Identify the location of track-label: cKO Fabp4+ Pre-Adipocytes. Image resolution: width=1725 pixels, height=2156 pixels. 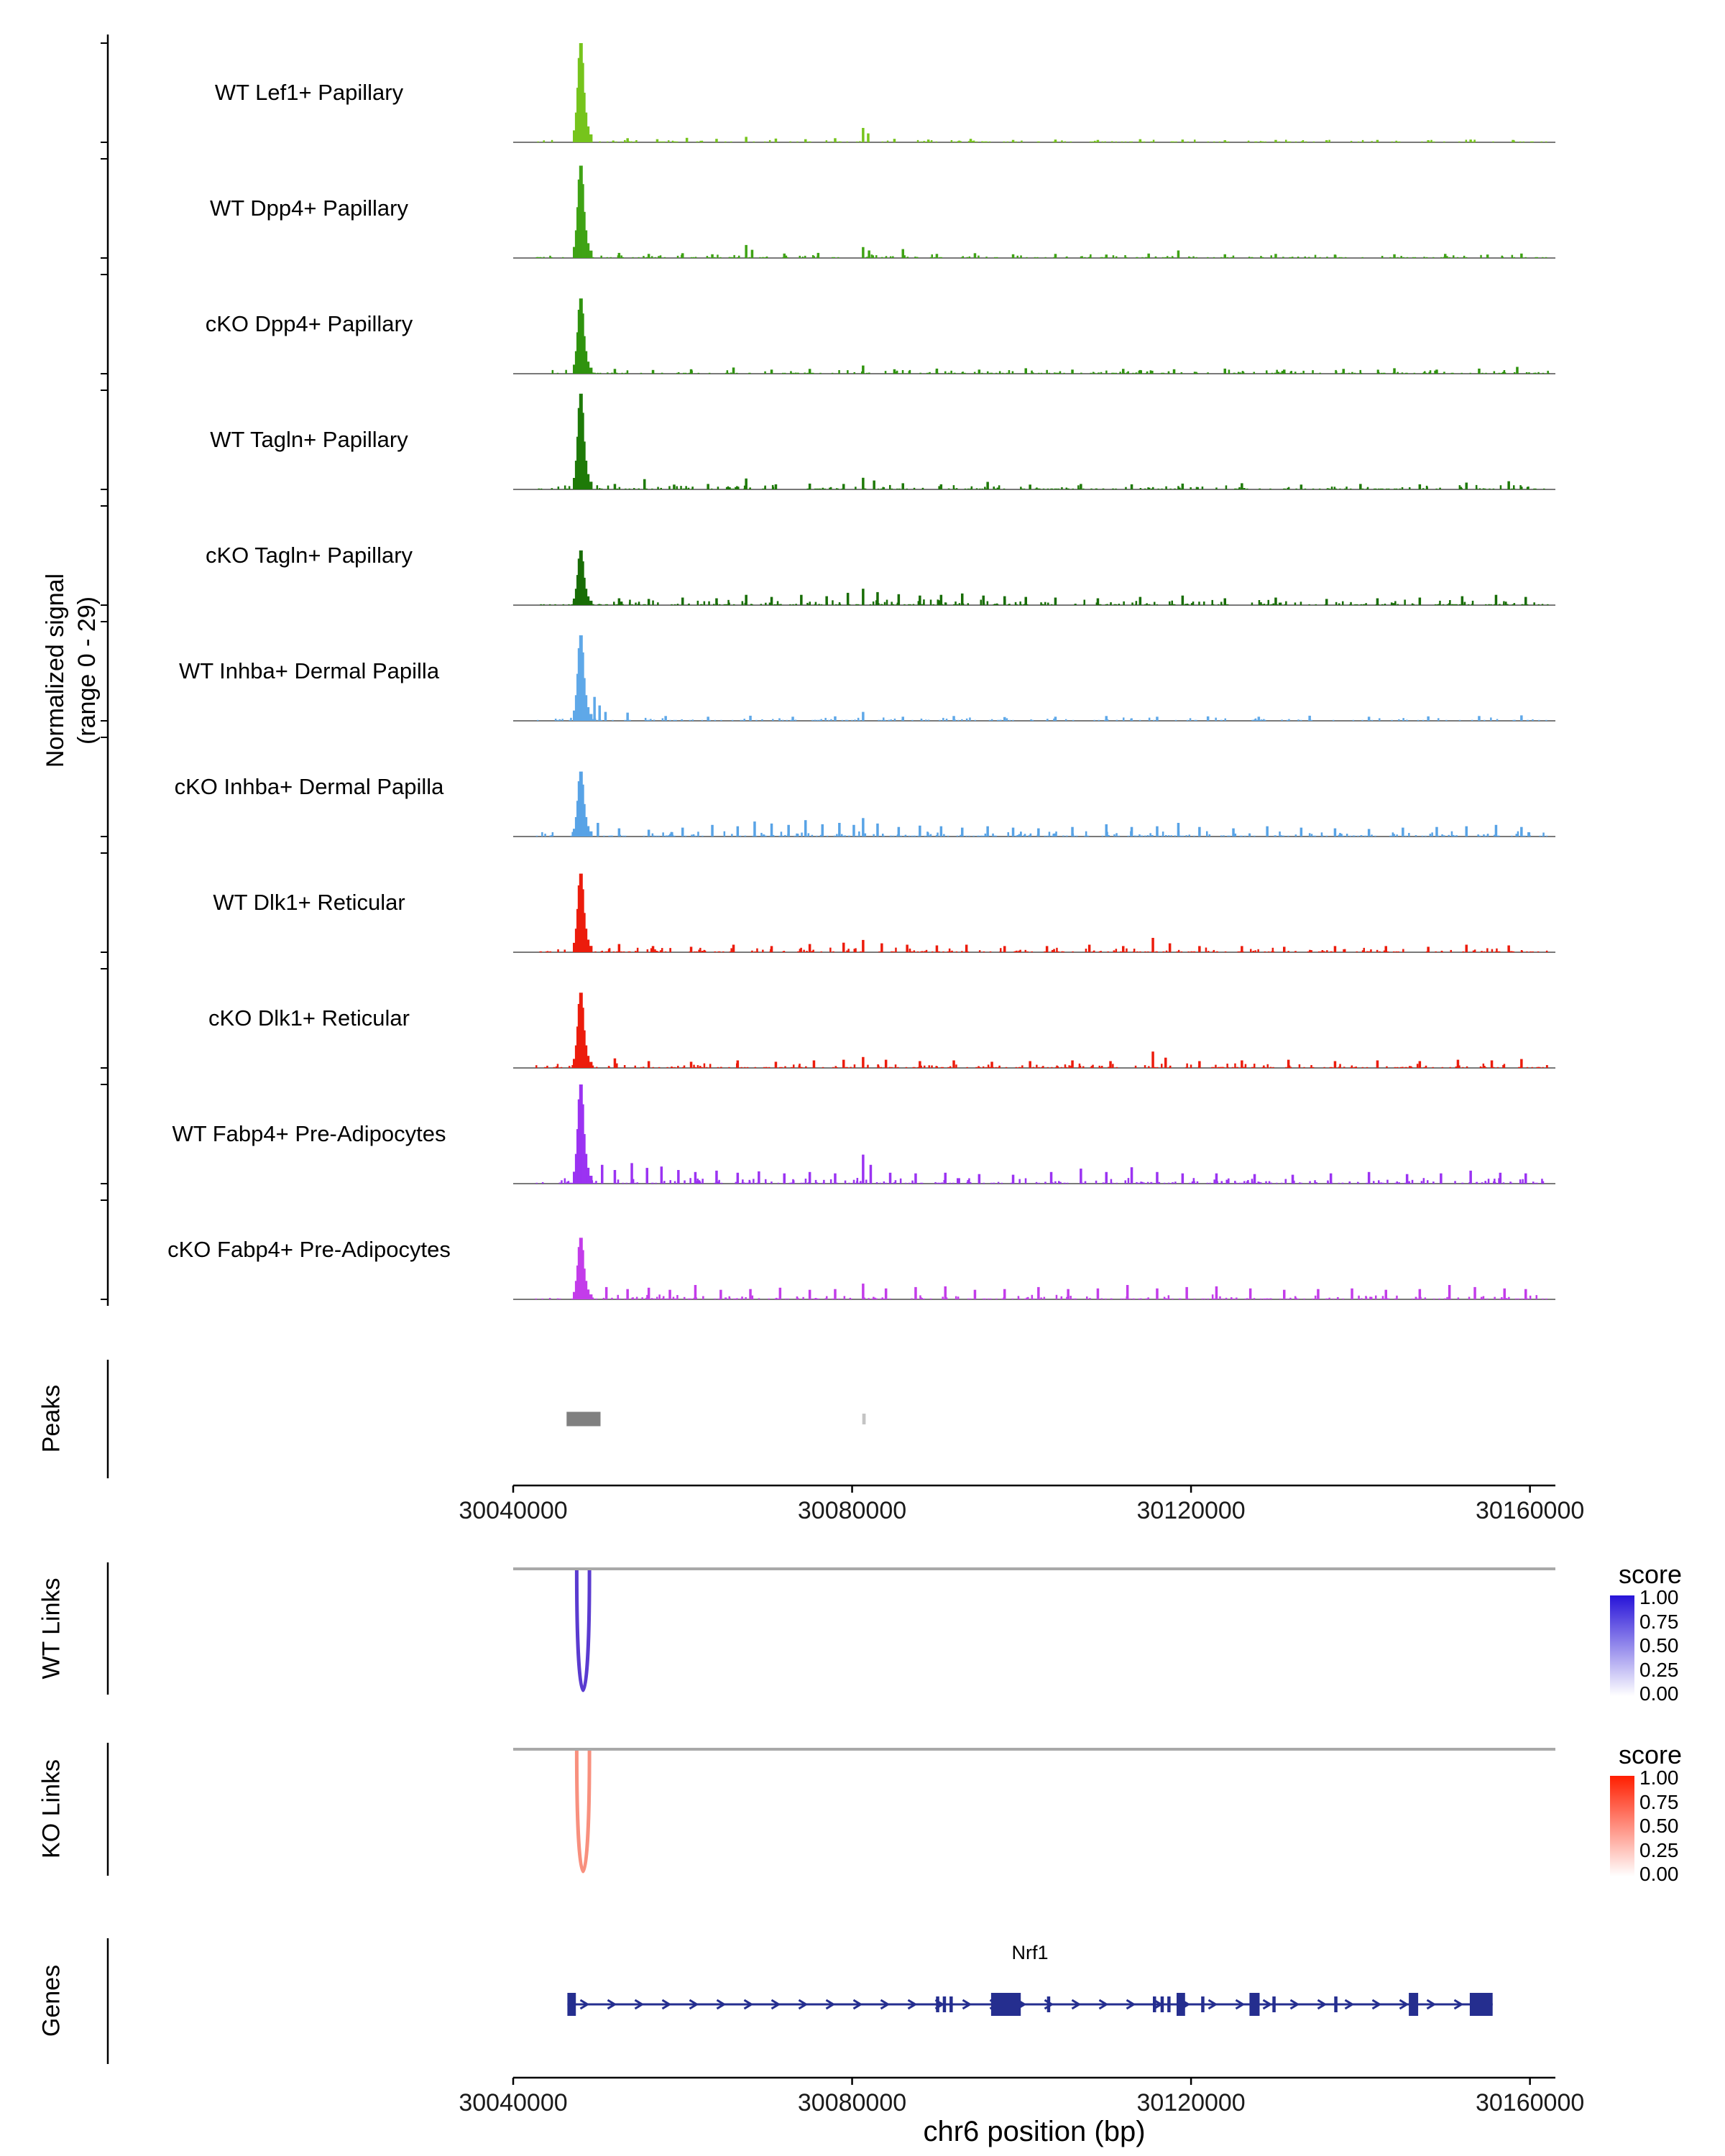
(309, 1249).